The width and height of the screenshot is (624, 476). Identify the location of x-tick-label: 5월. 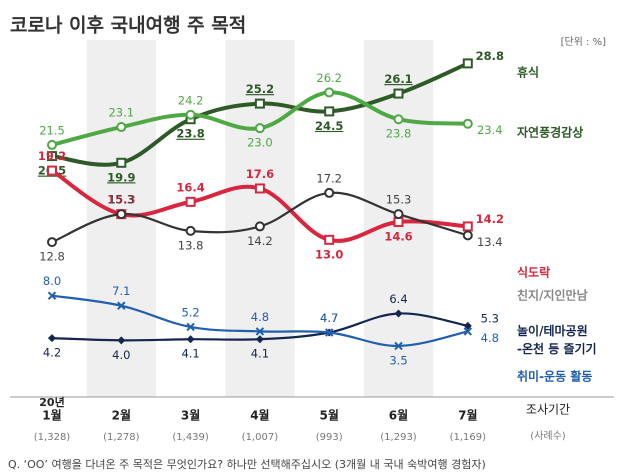
(329, 415).